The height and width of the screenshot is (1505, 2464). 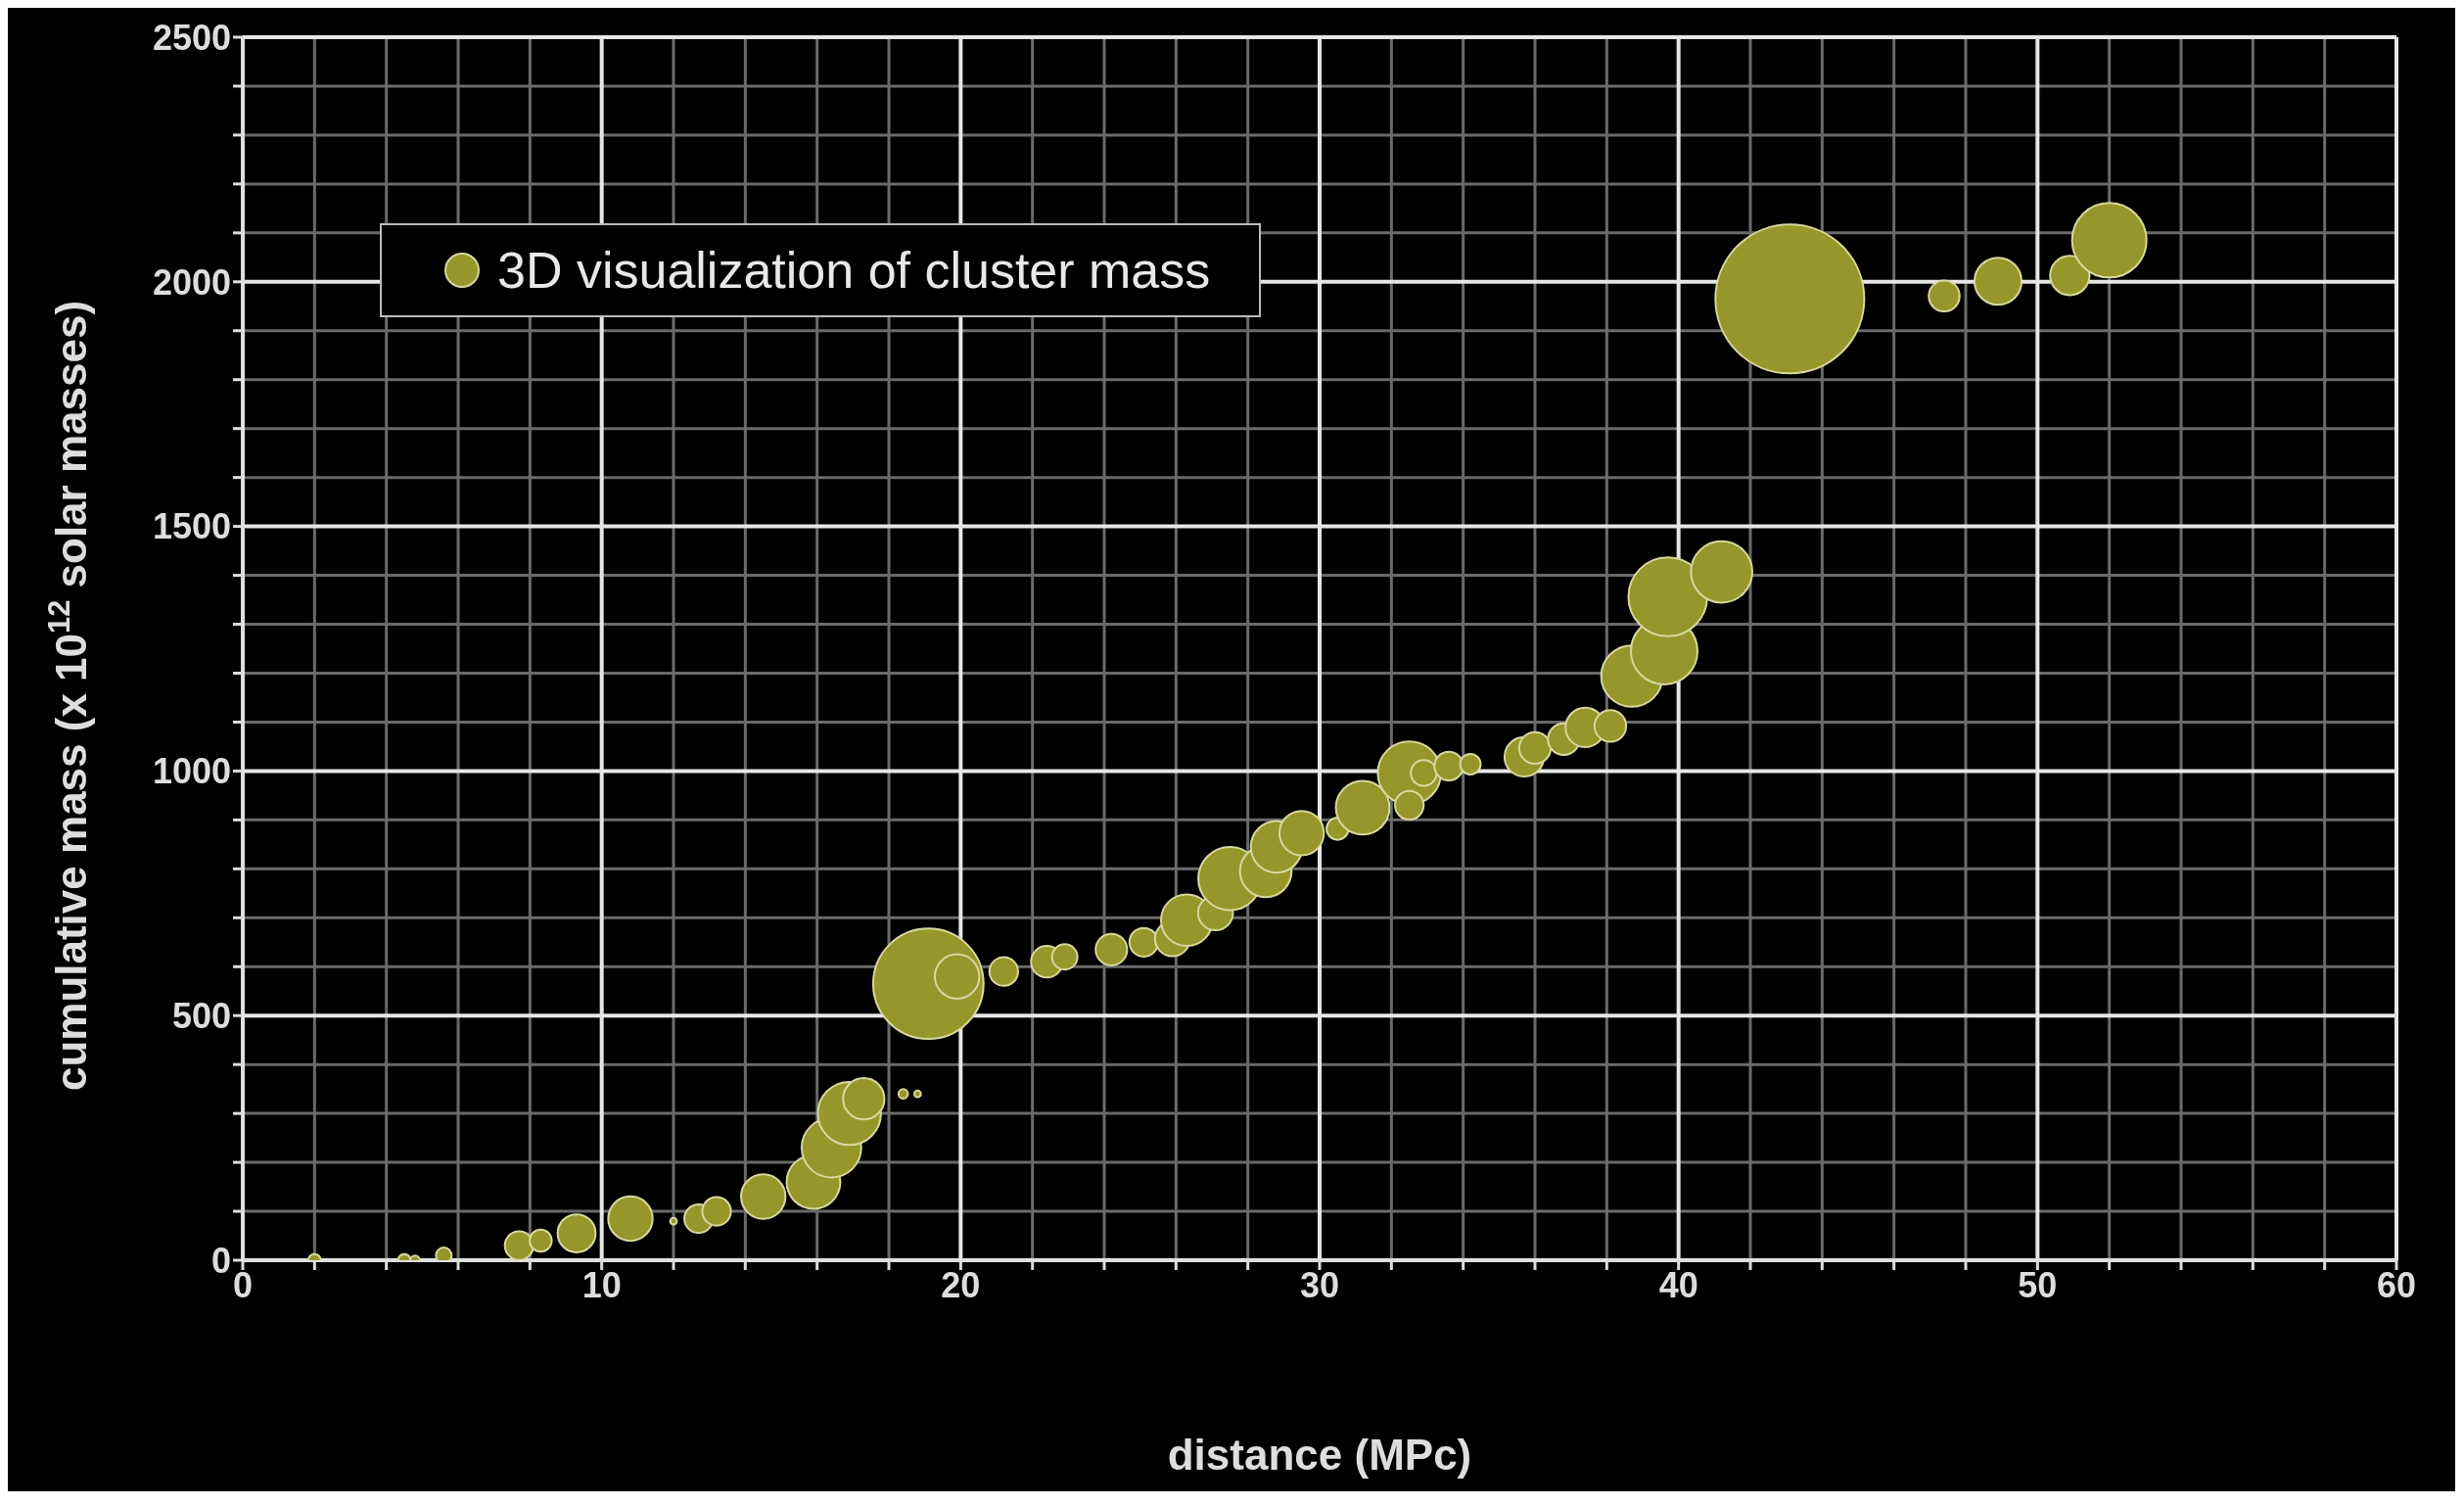 What do you see at coordinates (2038, 1285) in the screenshot?
I see `x-tick-label: 50` at bounding box center [2038, 1285].